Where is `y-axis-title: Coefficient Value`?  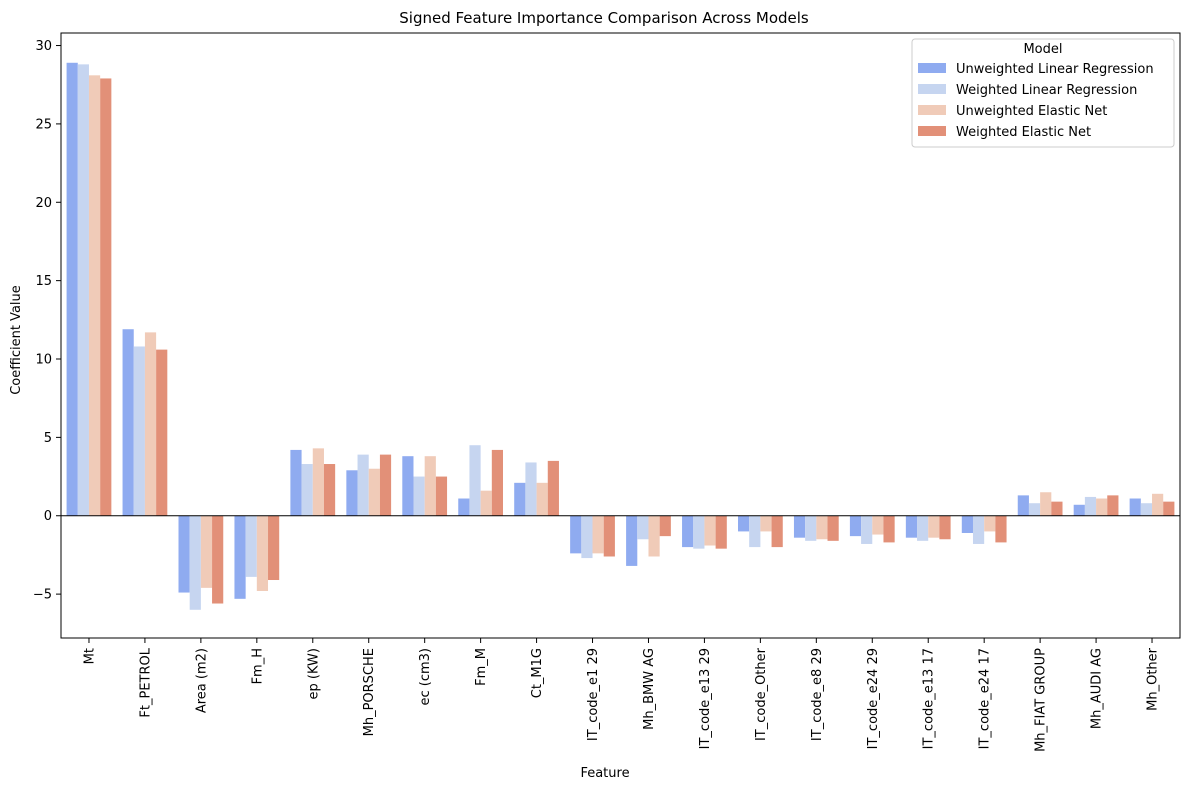 y-axis-title: Coefficient Value is located at coordinates (16, 340).